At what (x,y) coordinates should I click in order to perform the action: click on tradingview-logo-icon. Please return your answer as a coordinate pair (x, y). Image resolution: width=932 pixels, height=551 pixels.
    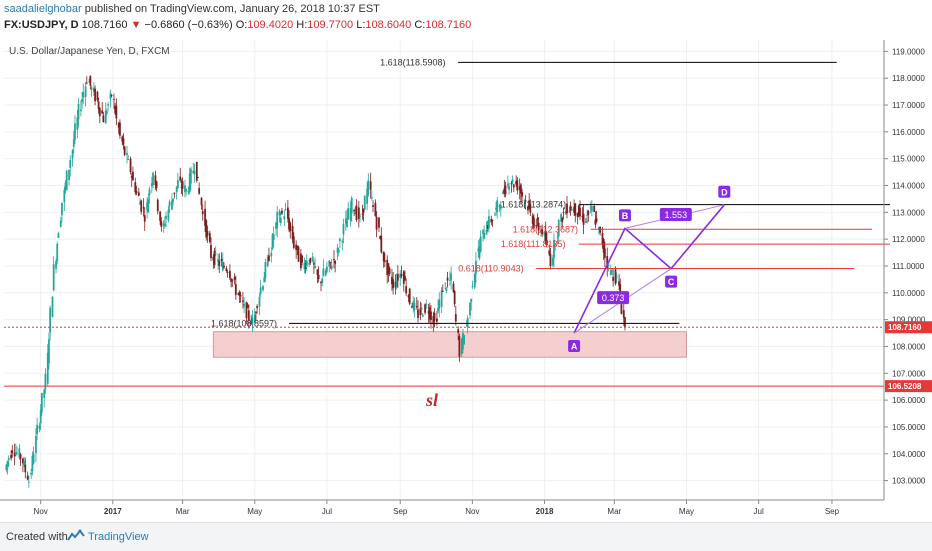
    Looking at the image, I should click on (76, 538).